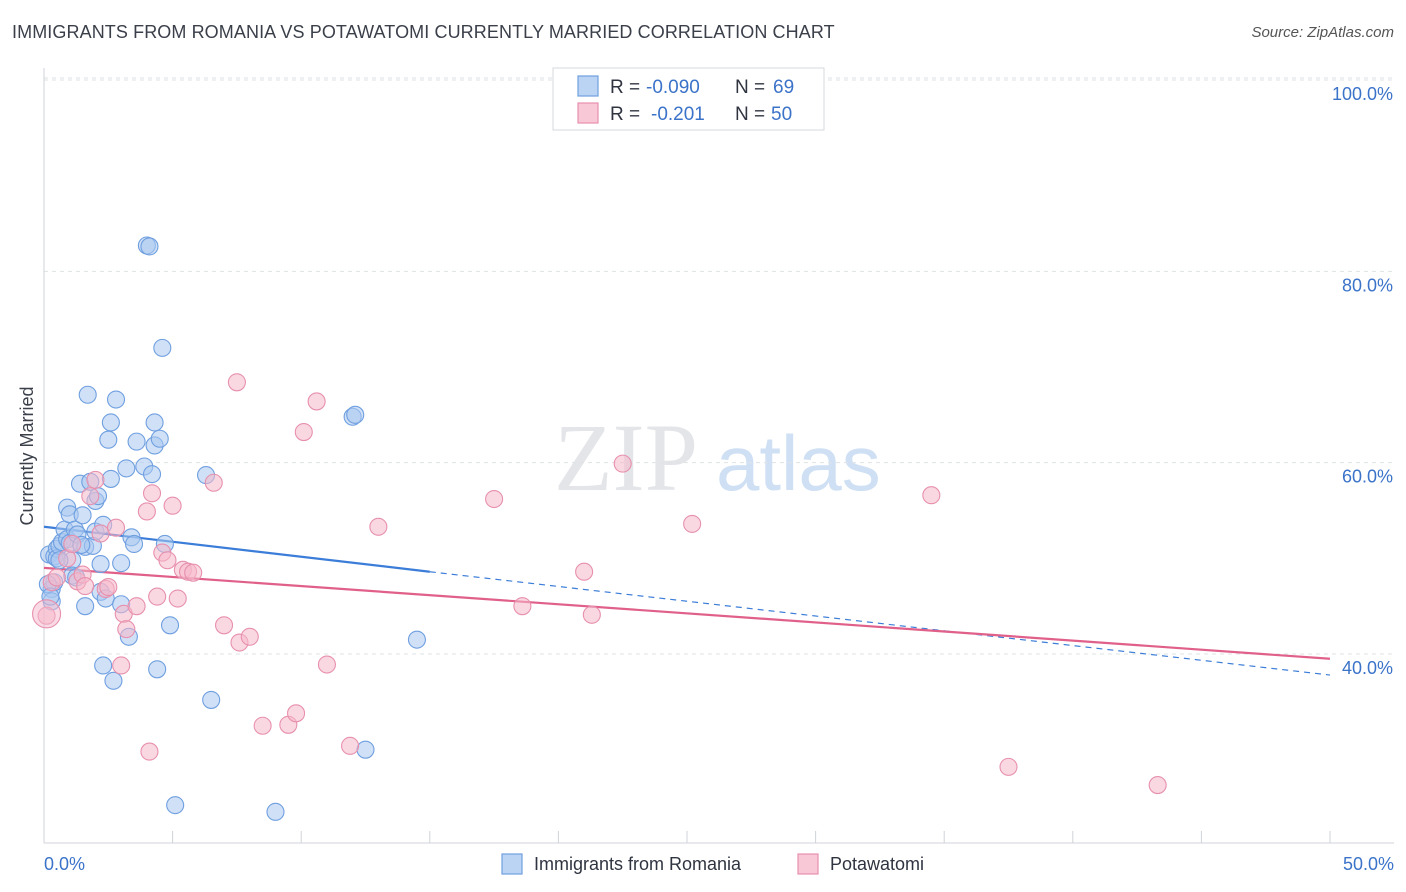 The width and height of the screenshot is (1406, 892). Describe the element at coordinates (687, 837) in the screenshot. I see `x-ticks` at that location.